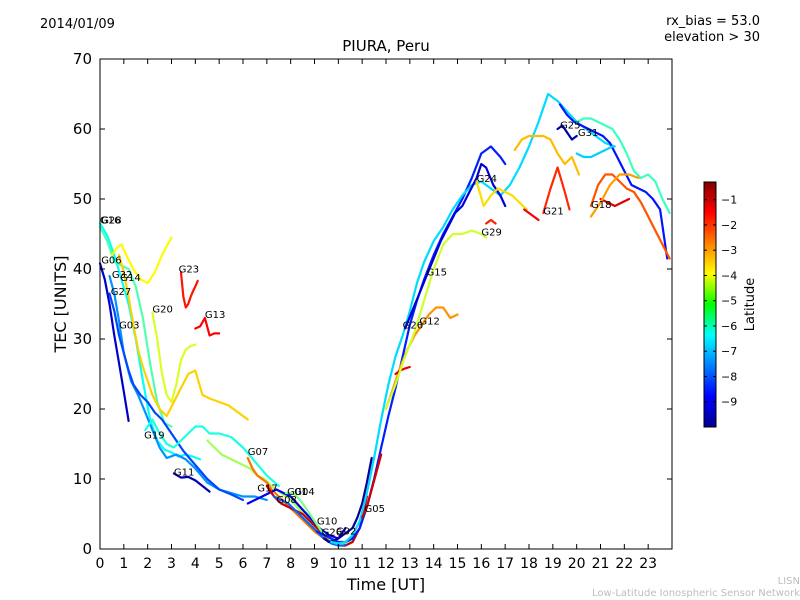 The width and height of the screenshot is (800, 600). I want to click on satellite-label: G08, so click(286, 500).